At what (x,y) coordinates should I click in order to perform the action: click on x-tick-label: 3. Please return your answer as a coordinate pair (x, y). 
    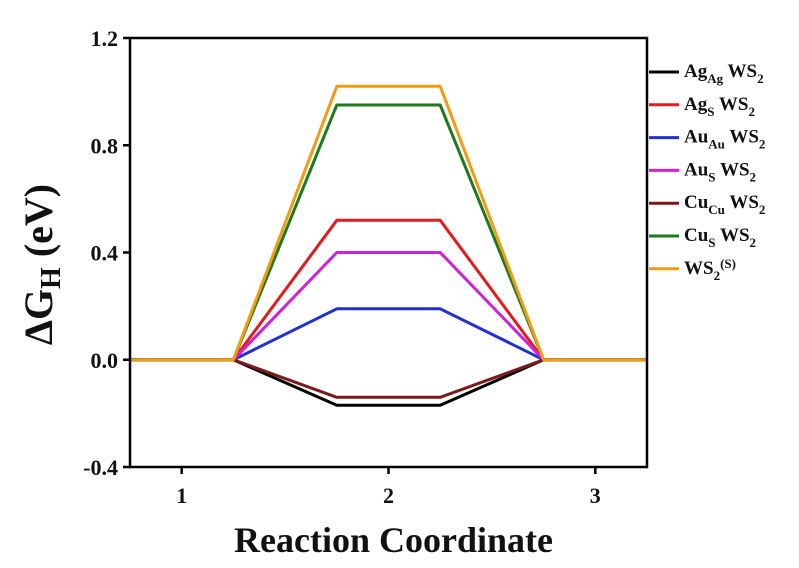
    Looking at the image, I should click on (595, 495).